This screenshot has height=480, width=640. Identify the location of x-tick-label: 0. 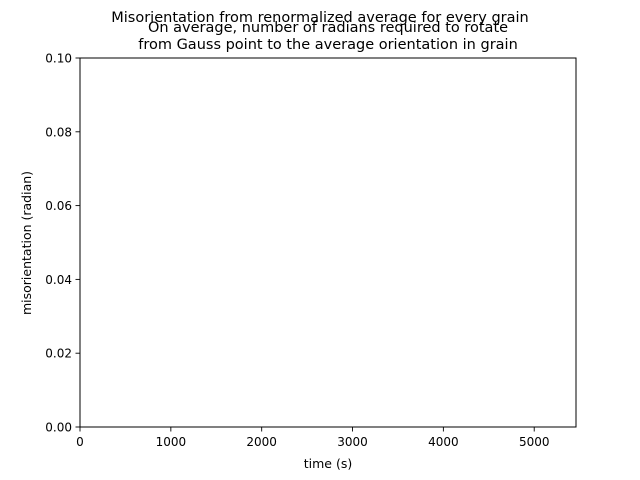
(80, 442).